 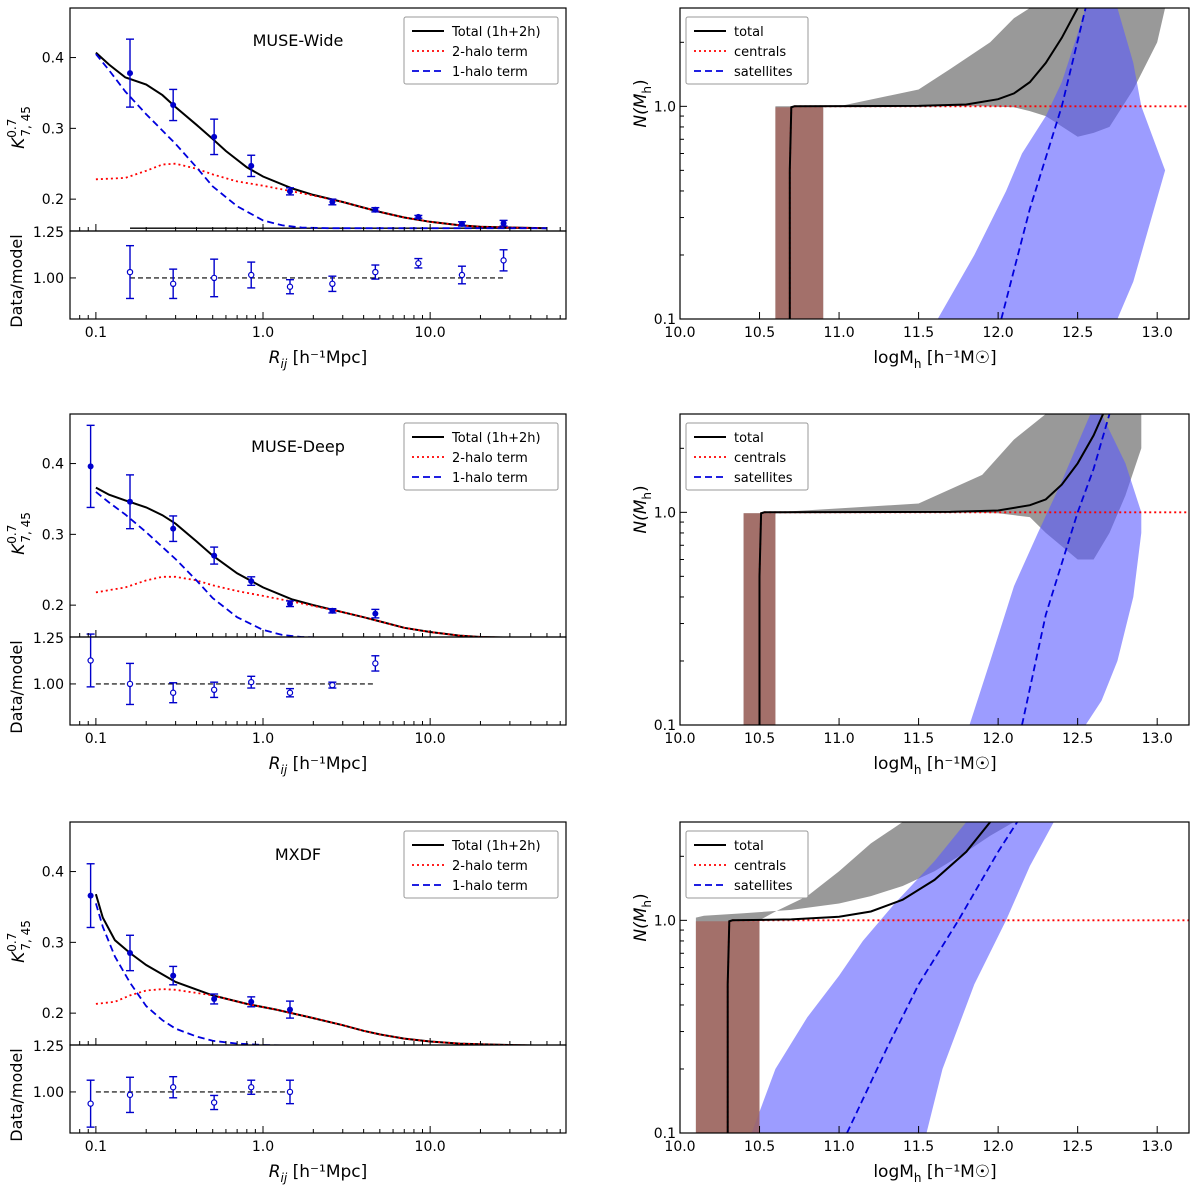 What do you see at coordinates (321, 974) in the screenshot?
I see `series-1-halo-term` at bounding box center [321, 974].